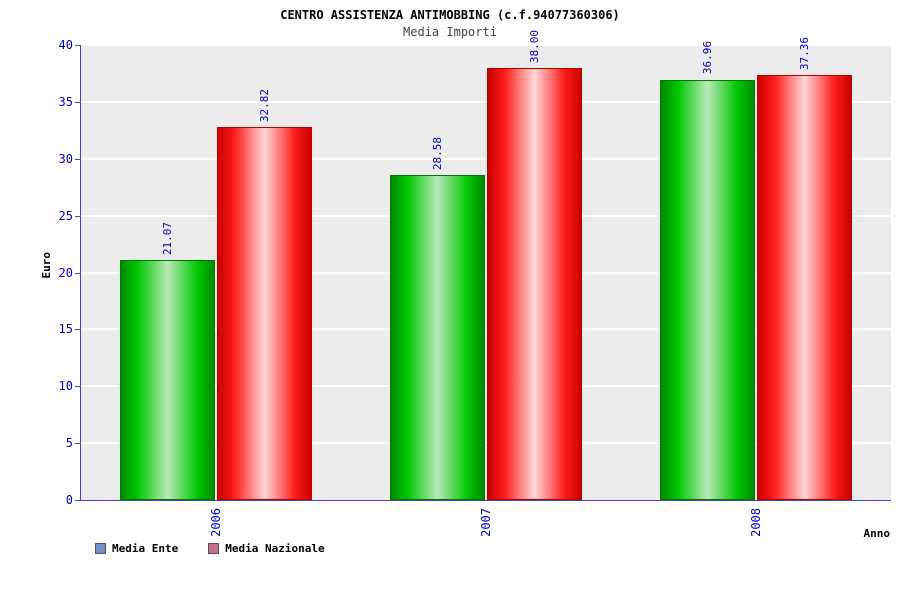 The width and height of the screenshot is (900, 600). I want to click on y-axis-tick-label: 20, so click(65, 272).